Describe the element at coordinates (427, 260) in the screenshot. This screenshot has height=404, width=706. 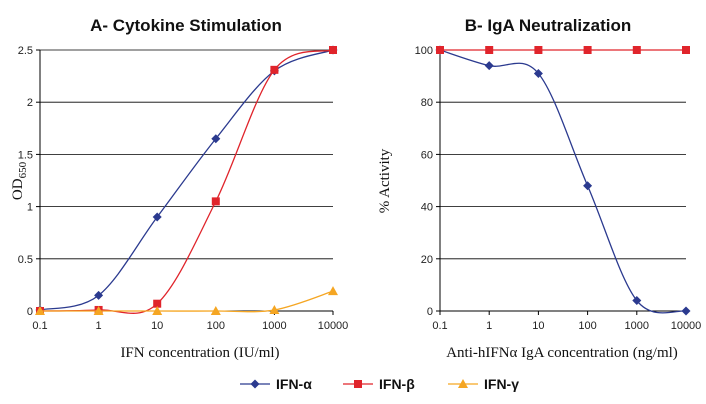
I see `y-tick-label: 20` at that location.